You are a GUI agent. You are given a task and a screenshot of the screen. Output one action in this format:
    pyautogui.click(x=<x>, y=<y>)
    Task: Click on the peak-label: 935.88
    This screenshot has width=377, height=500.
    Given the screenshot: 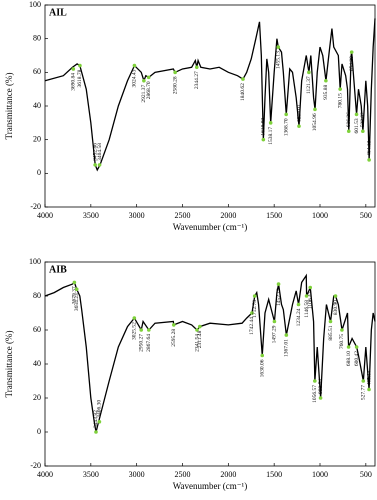 What is the action you would take?
    pyautogui.click(x=326, y=92)
    